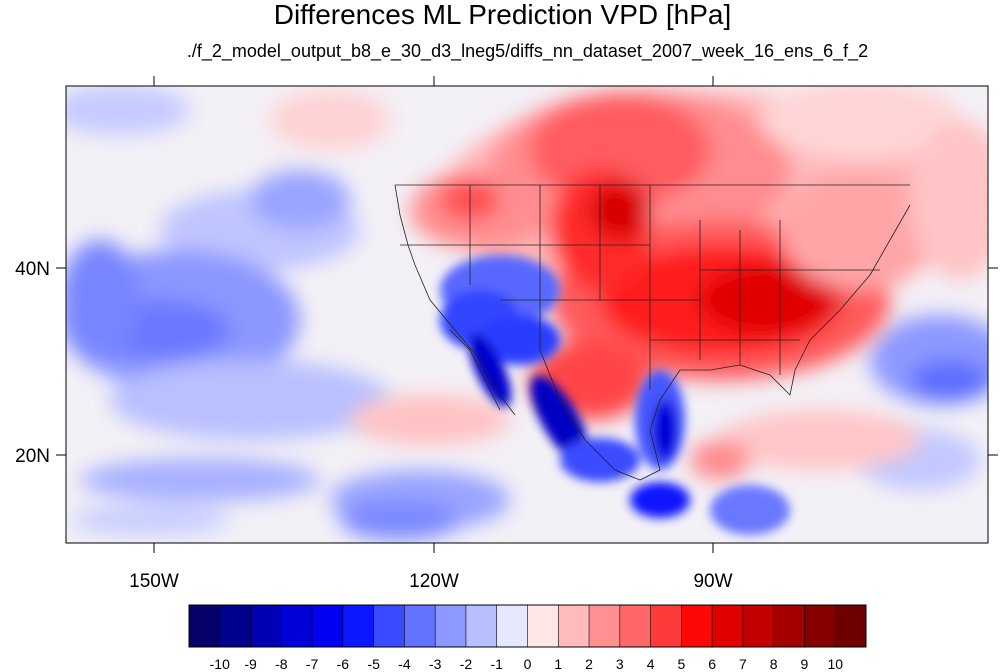 This screenshot has width=1005, height=672. Describe the element at coordinates (154, 581) in the screenshot. I see `lon-label-150w: 150W` at that location.